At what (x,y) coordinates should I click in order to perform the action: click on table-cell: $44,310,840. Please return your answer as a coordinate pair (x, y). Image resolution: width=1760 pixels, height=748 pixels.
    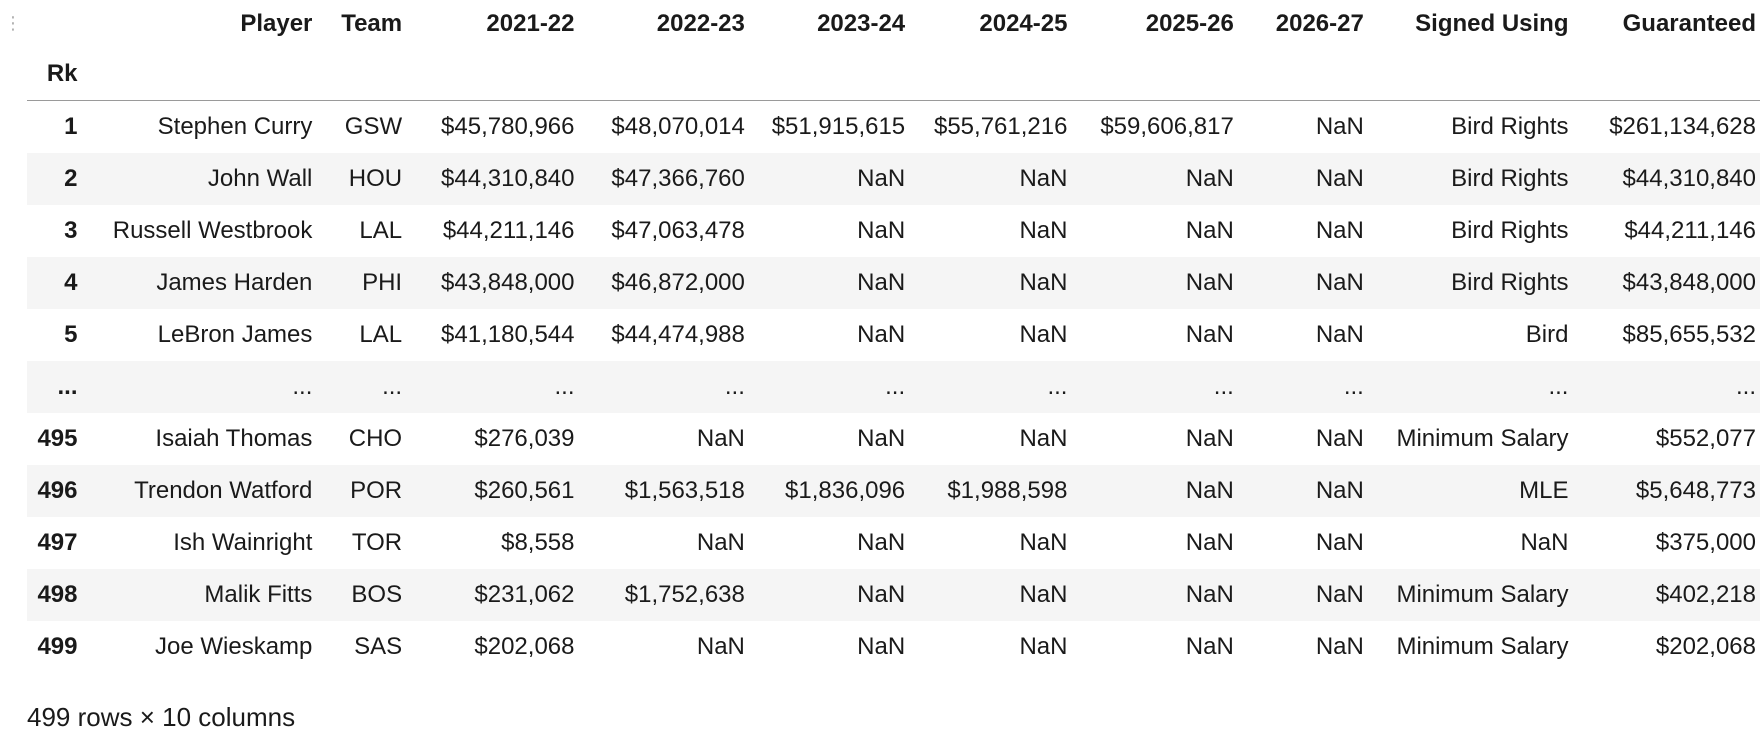
    Looking at the image, I should click on (1689, 178).